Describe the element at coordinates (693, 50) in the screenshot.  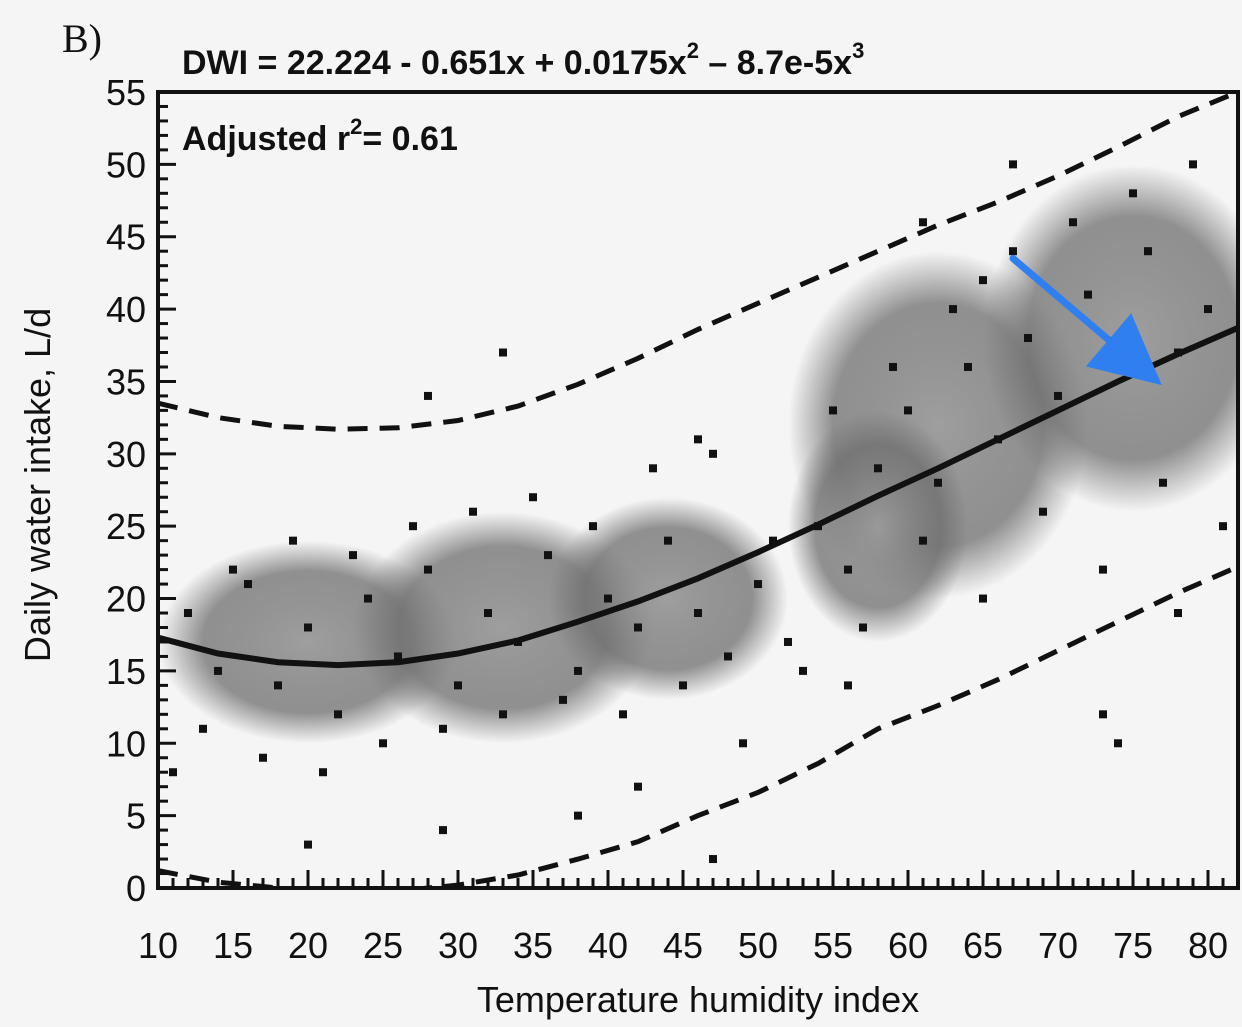
I see `equation-exponent-2: 2` at that location.